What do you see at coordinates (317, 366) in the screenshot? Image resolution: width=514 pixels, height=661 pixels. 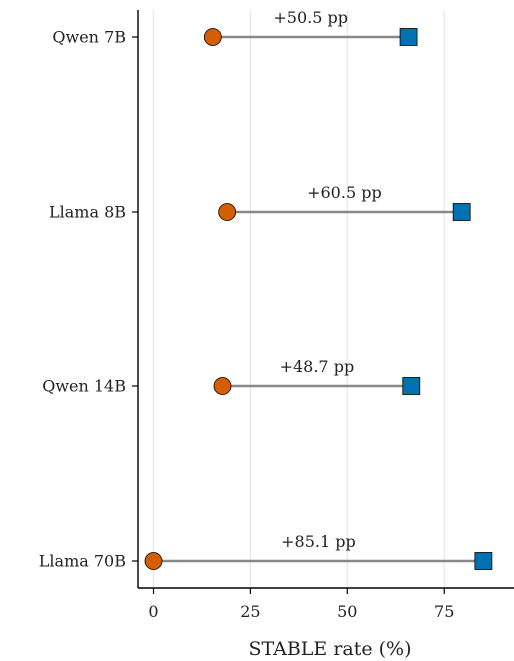 I see `delta-annotation: +48.7 pp` at bounding box center [317, 366].